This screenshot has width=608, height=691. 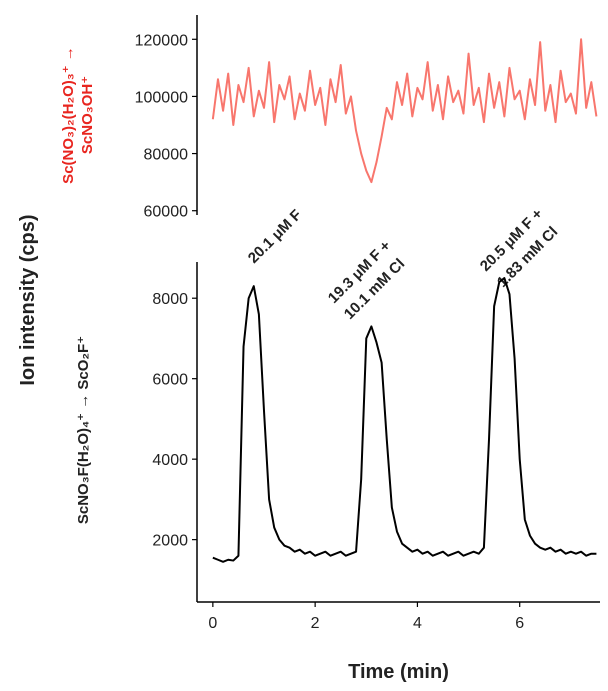 I want to click on y-tick-label: 120000, so click(x=161, y=40).